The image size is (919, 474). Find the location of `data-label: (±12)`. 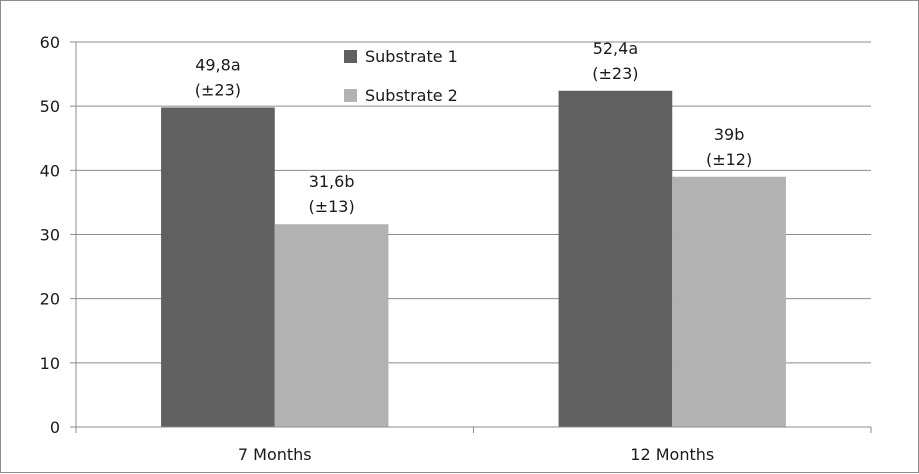

data-label: (±12) is located at coordinates (729, 159).